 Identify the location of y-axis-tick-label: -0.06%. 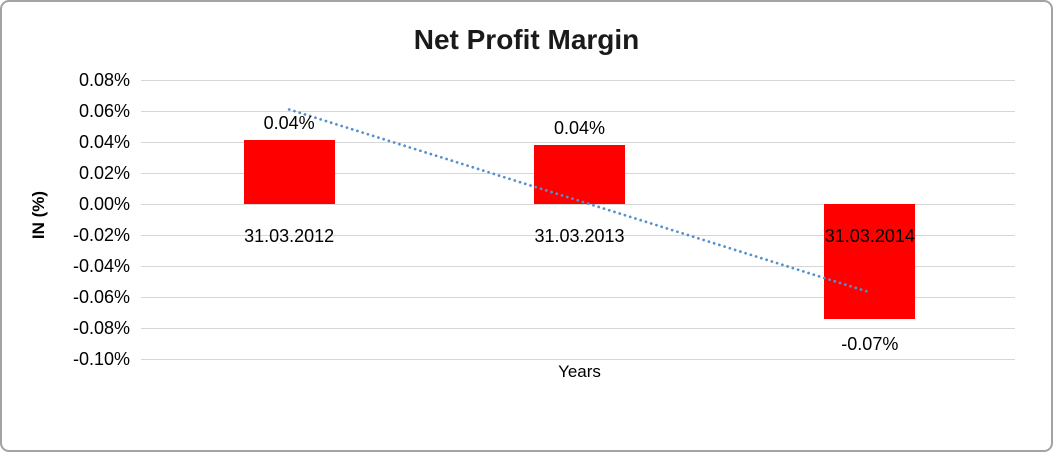
(101, 297).